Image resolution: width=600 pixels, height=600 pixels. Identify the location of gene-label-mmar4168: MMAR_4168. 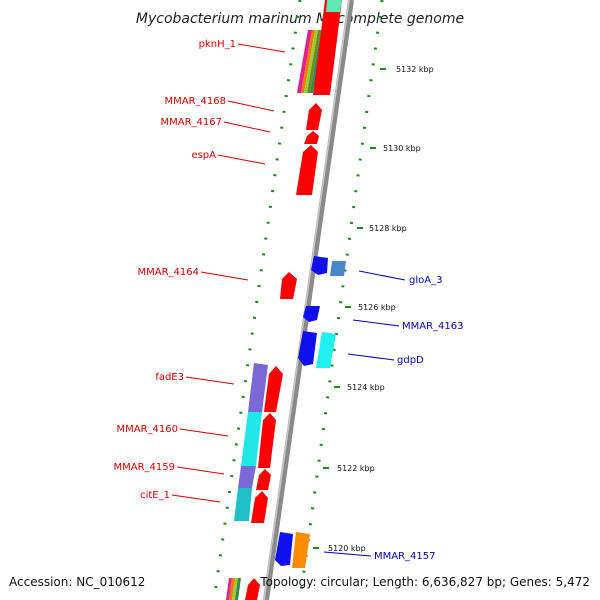
(196, 101).